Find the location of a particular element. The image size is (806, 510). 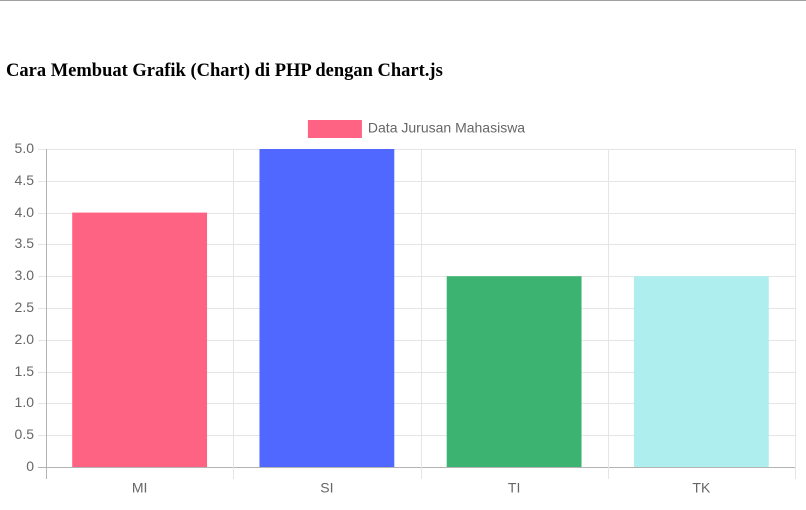

bar-mi is located at coordinates (140, 339).